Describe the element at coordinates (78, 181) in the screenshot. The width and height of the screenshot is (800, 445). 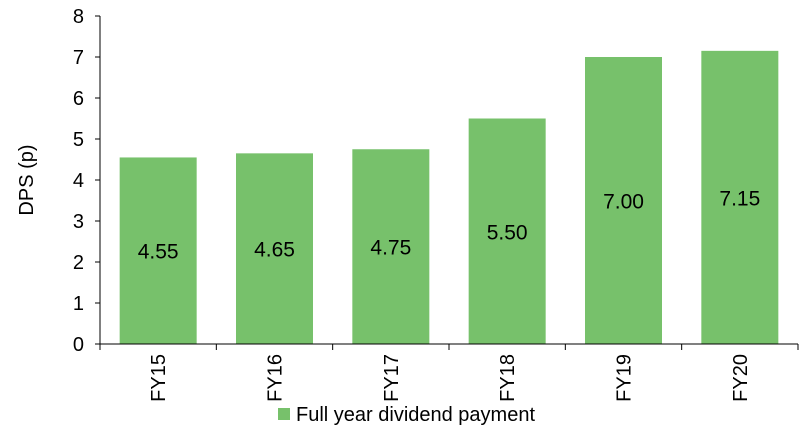
I see `y-tick-label: 4` at that location.